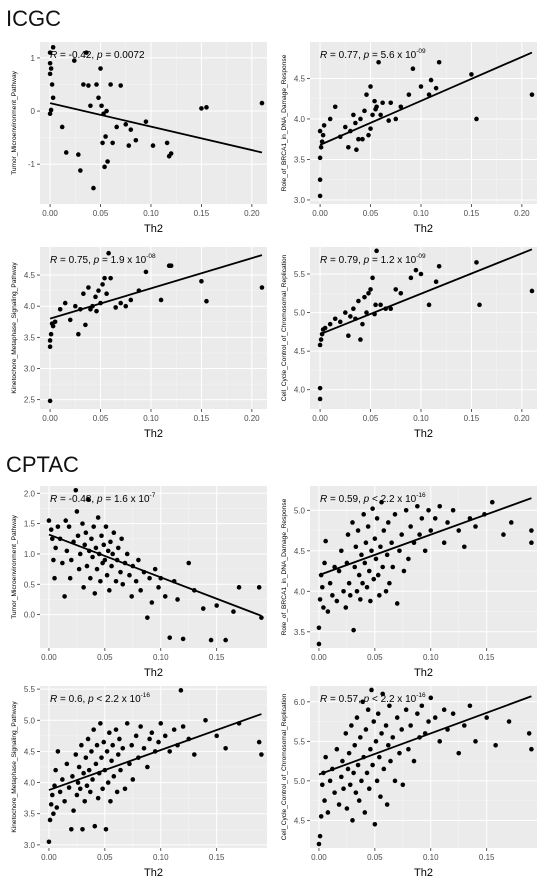  I want to click on y-tick-label: 5.0, so click(30, 720).